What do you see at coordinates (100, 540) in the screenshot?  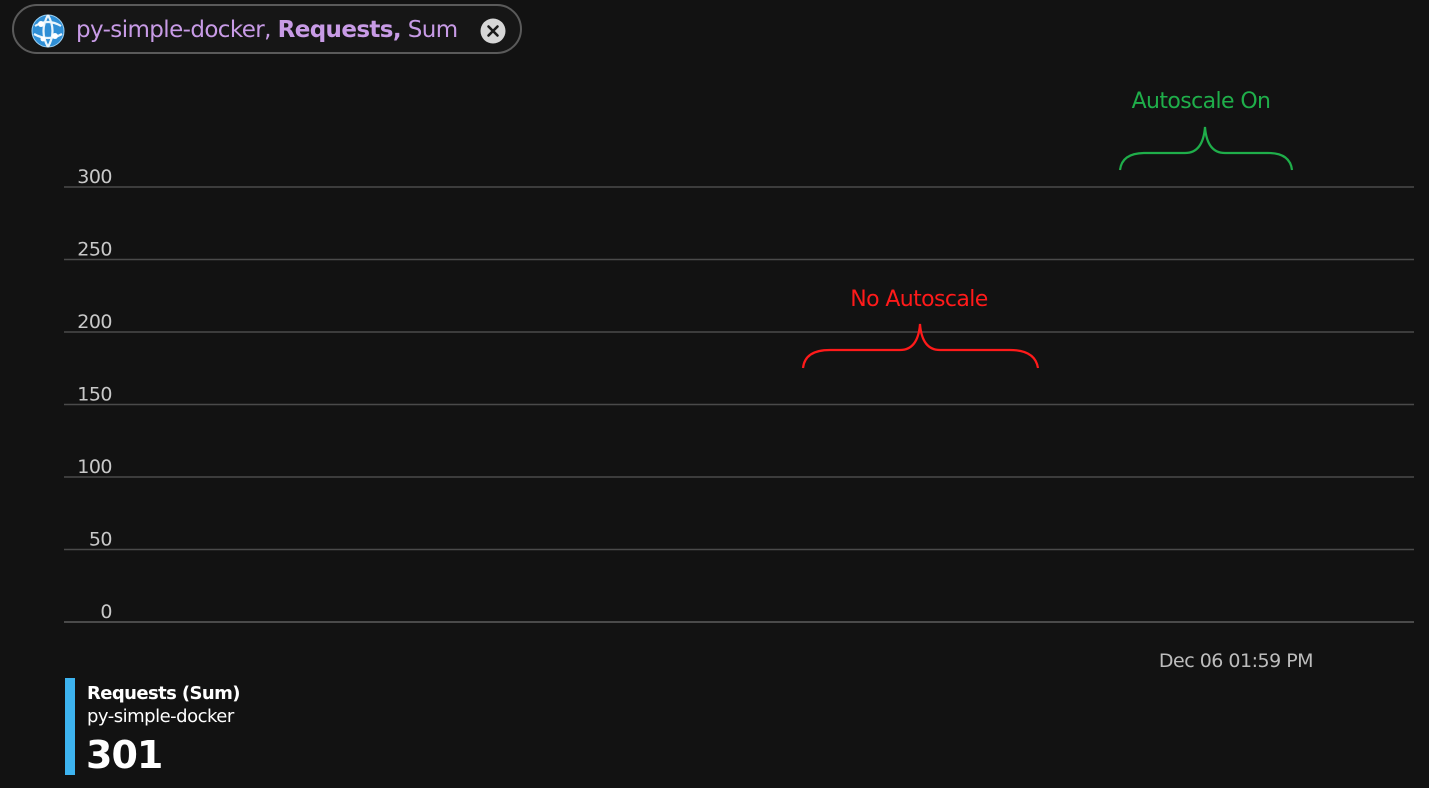 I see `y-tick-label: 50` at bounding box center [100, 540].